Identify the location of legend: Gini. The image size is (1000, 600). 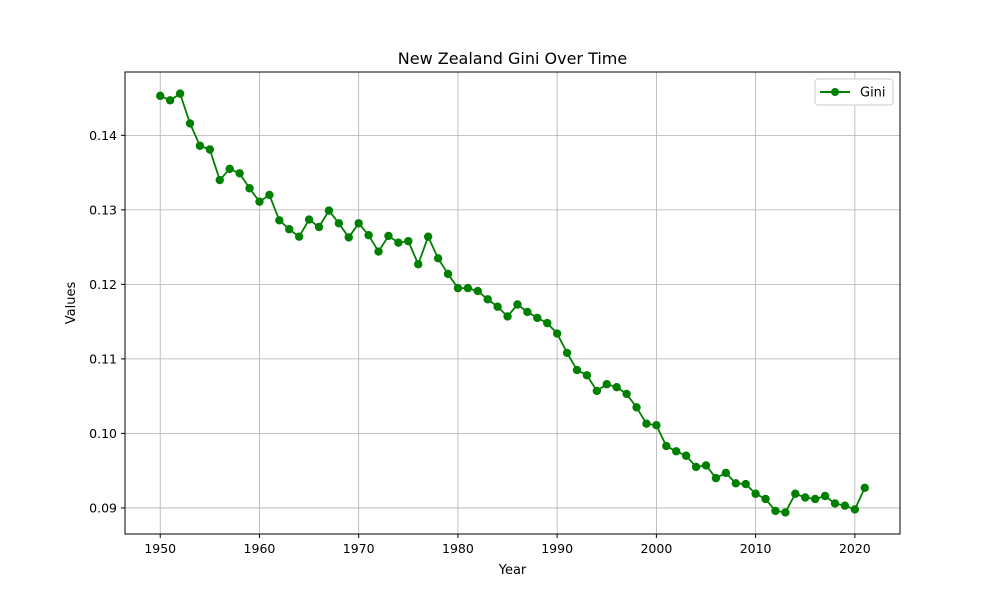
(854, 92).